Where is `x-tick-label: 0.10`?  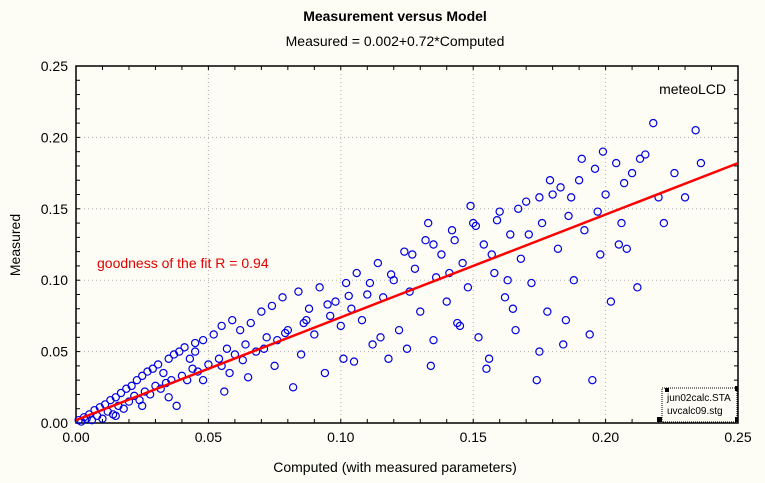
x-tick-label: 0.10 is located at coordinates (340, 437).